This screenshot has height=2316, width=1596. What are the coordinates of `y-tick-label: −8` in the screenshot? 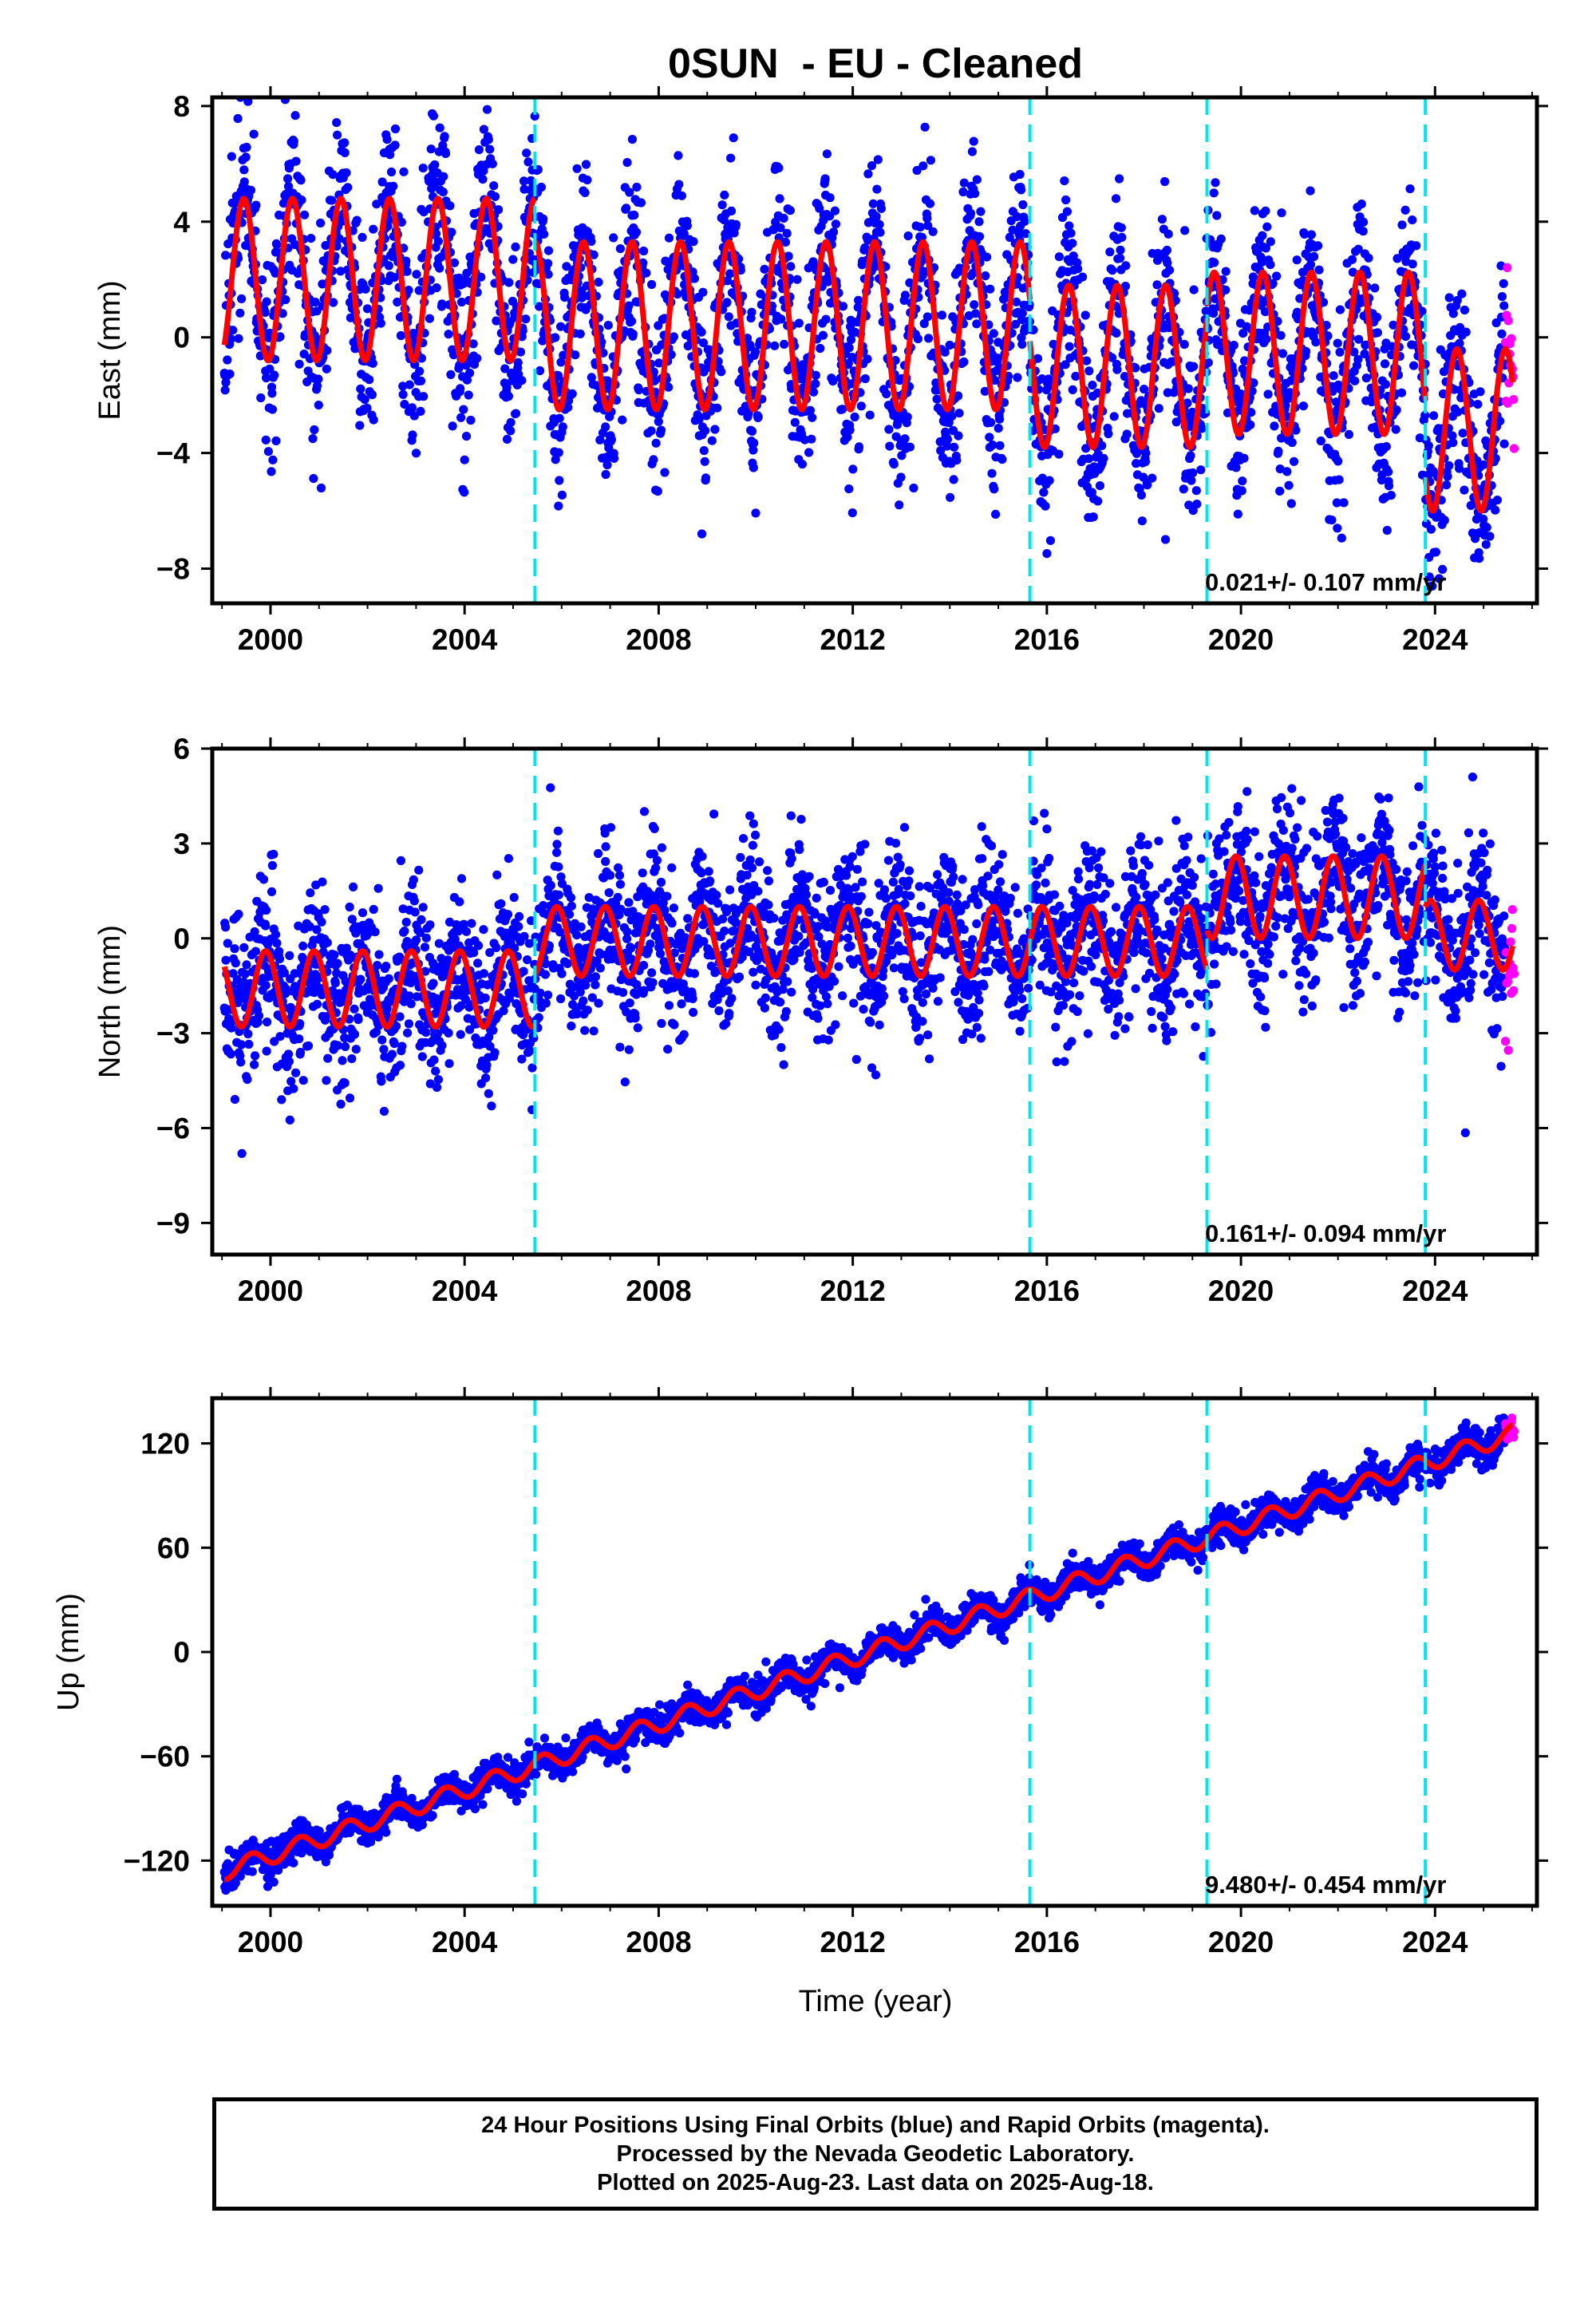 It's located at (173, 569).